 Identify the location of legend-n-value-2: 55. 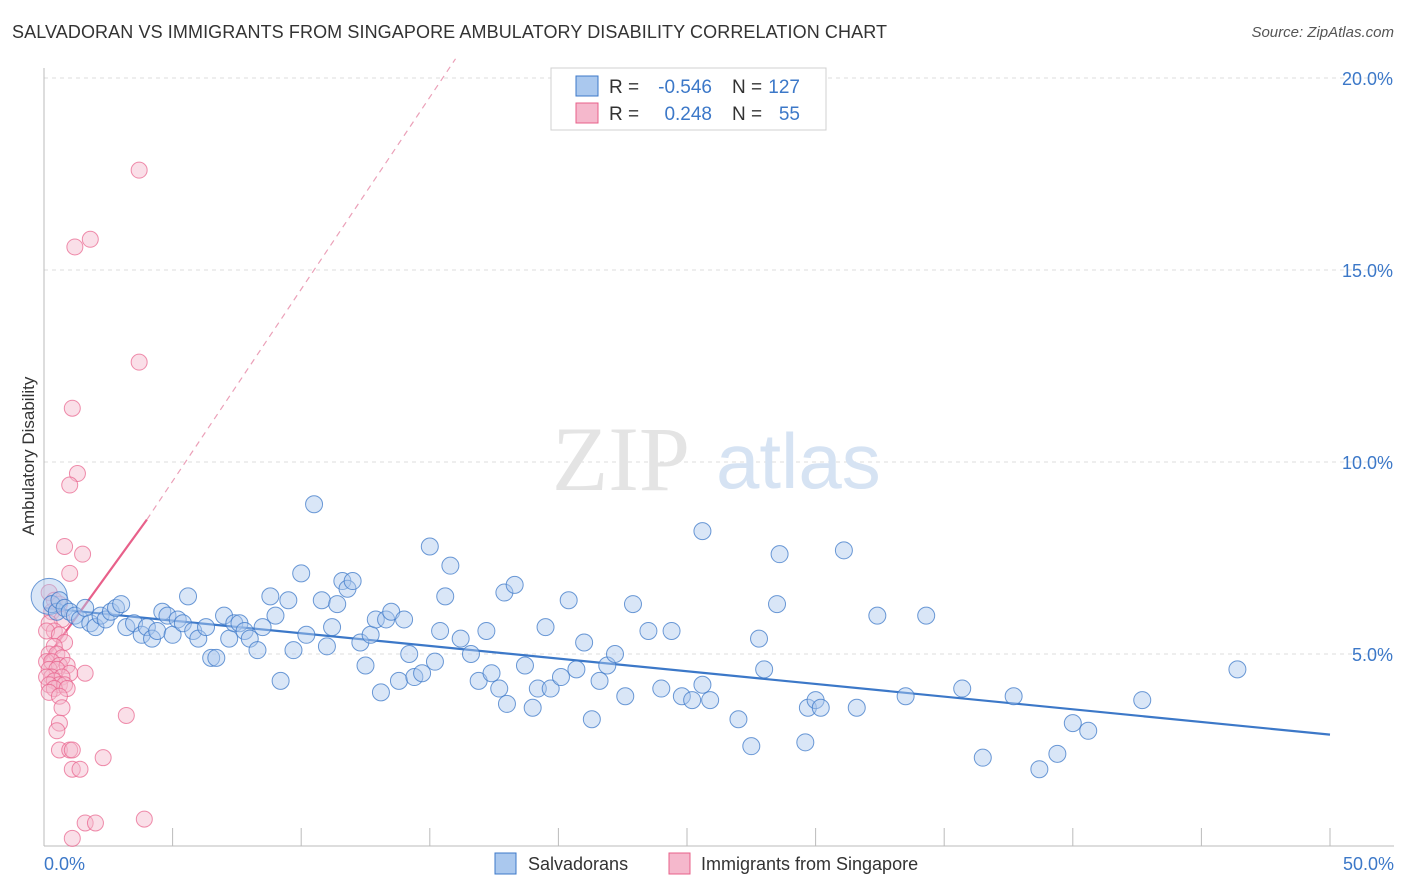
(789, 114).